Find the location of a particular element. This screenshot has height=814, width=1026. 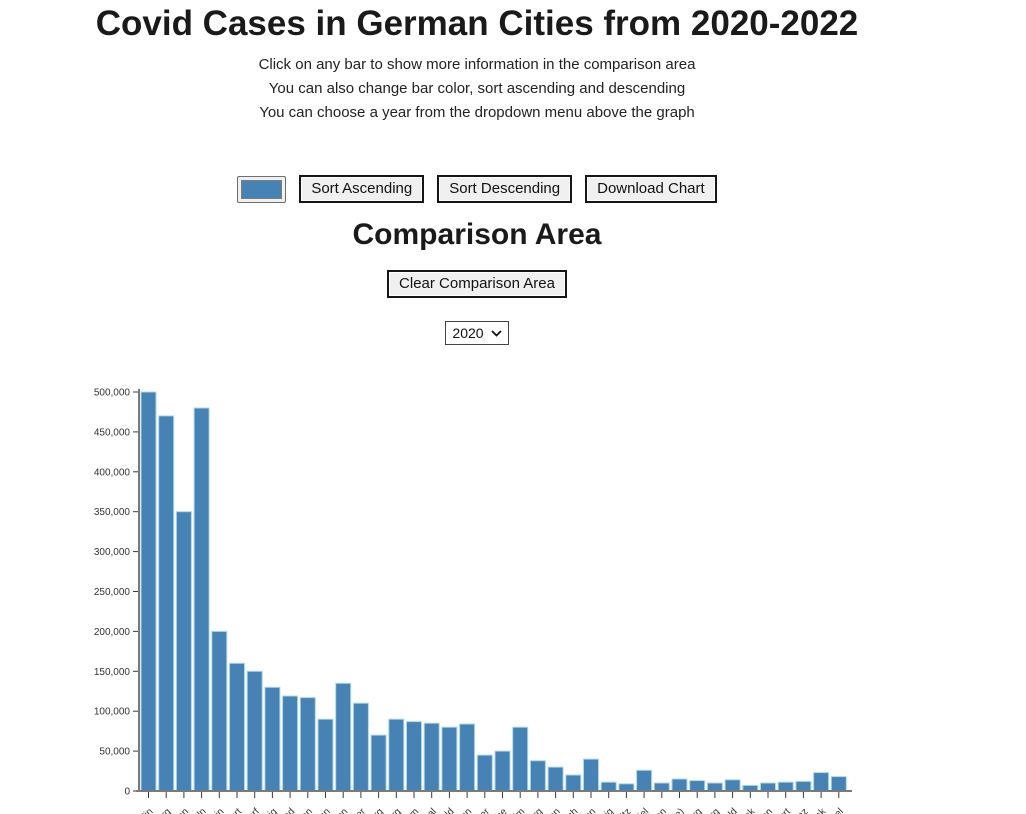

chevron-down-icon is located at coordinates (496, 333).